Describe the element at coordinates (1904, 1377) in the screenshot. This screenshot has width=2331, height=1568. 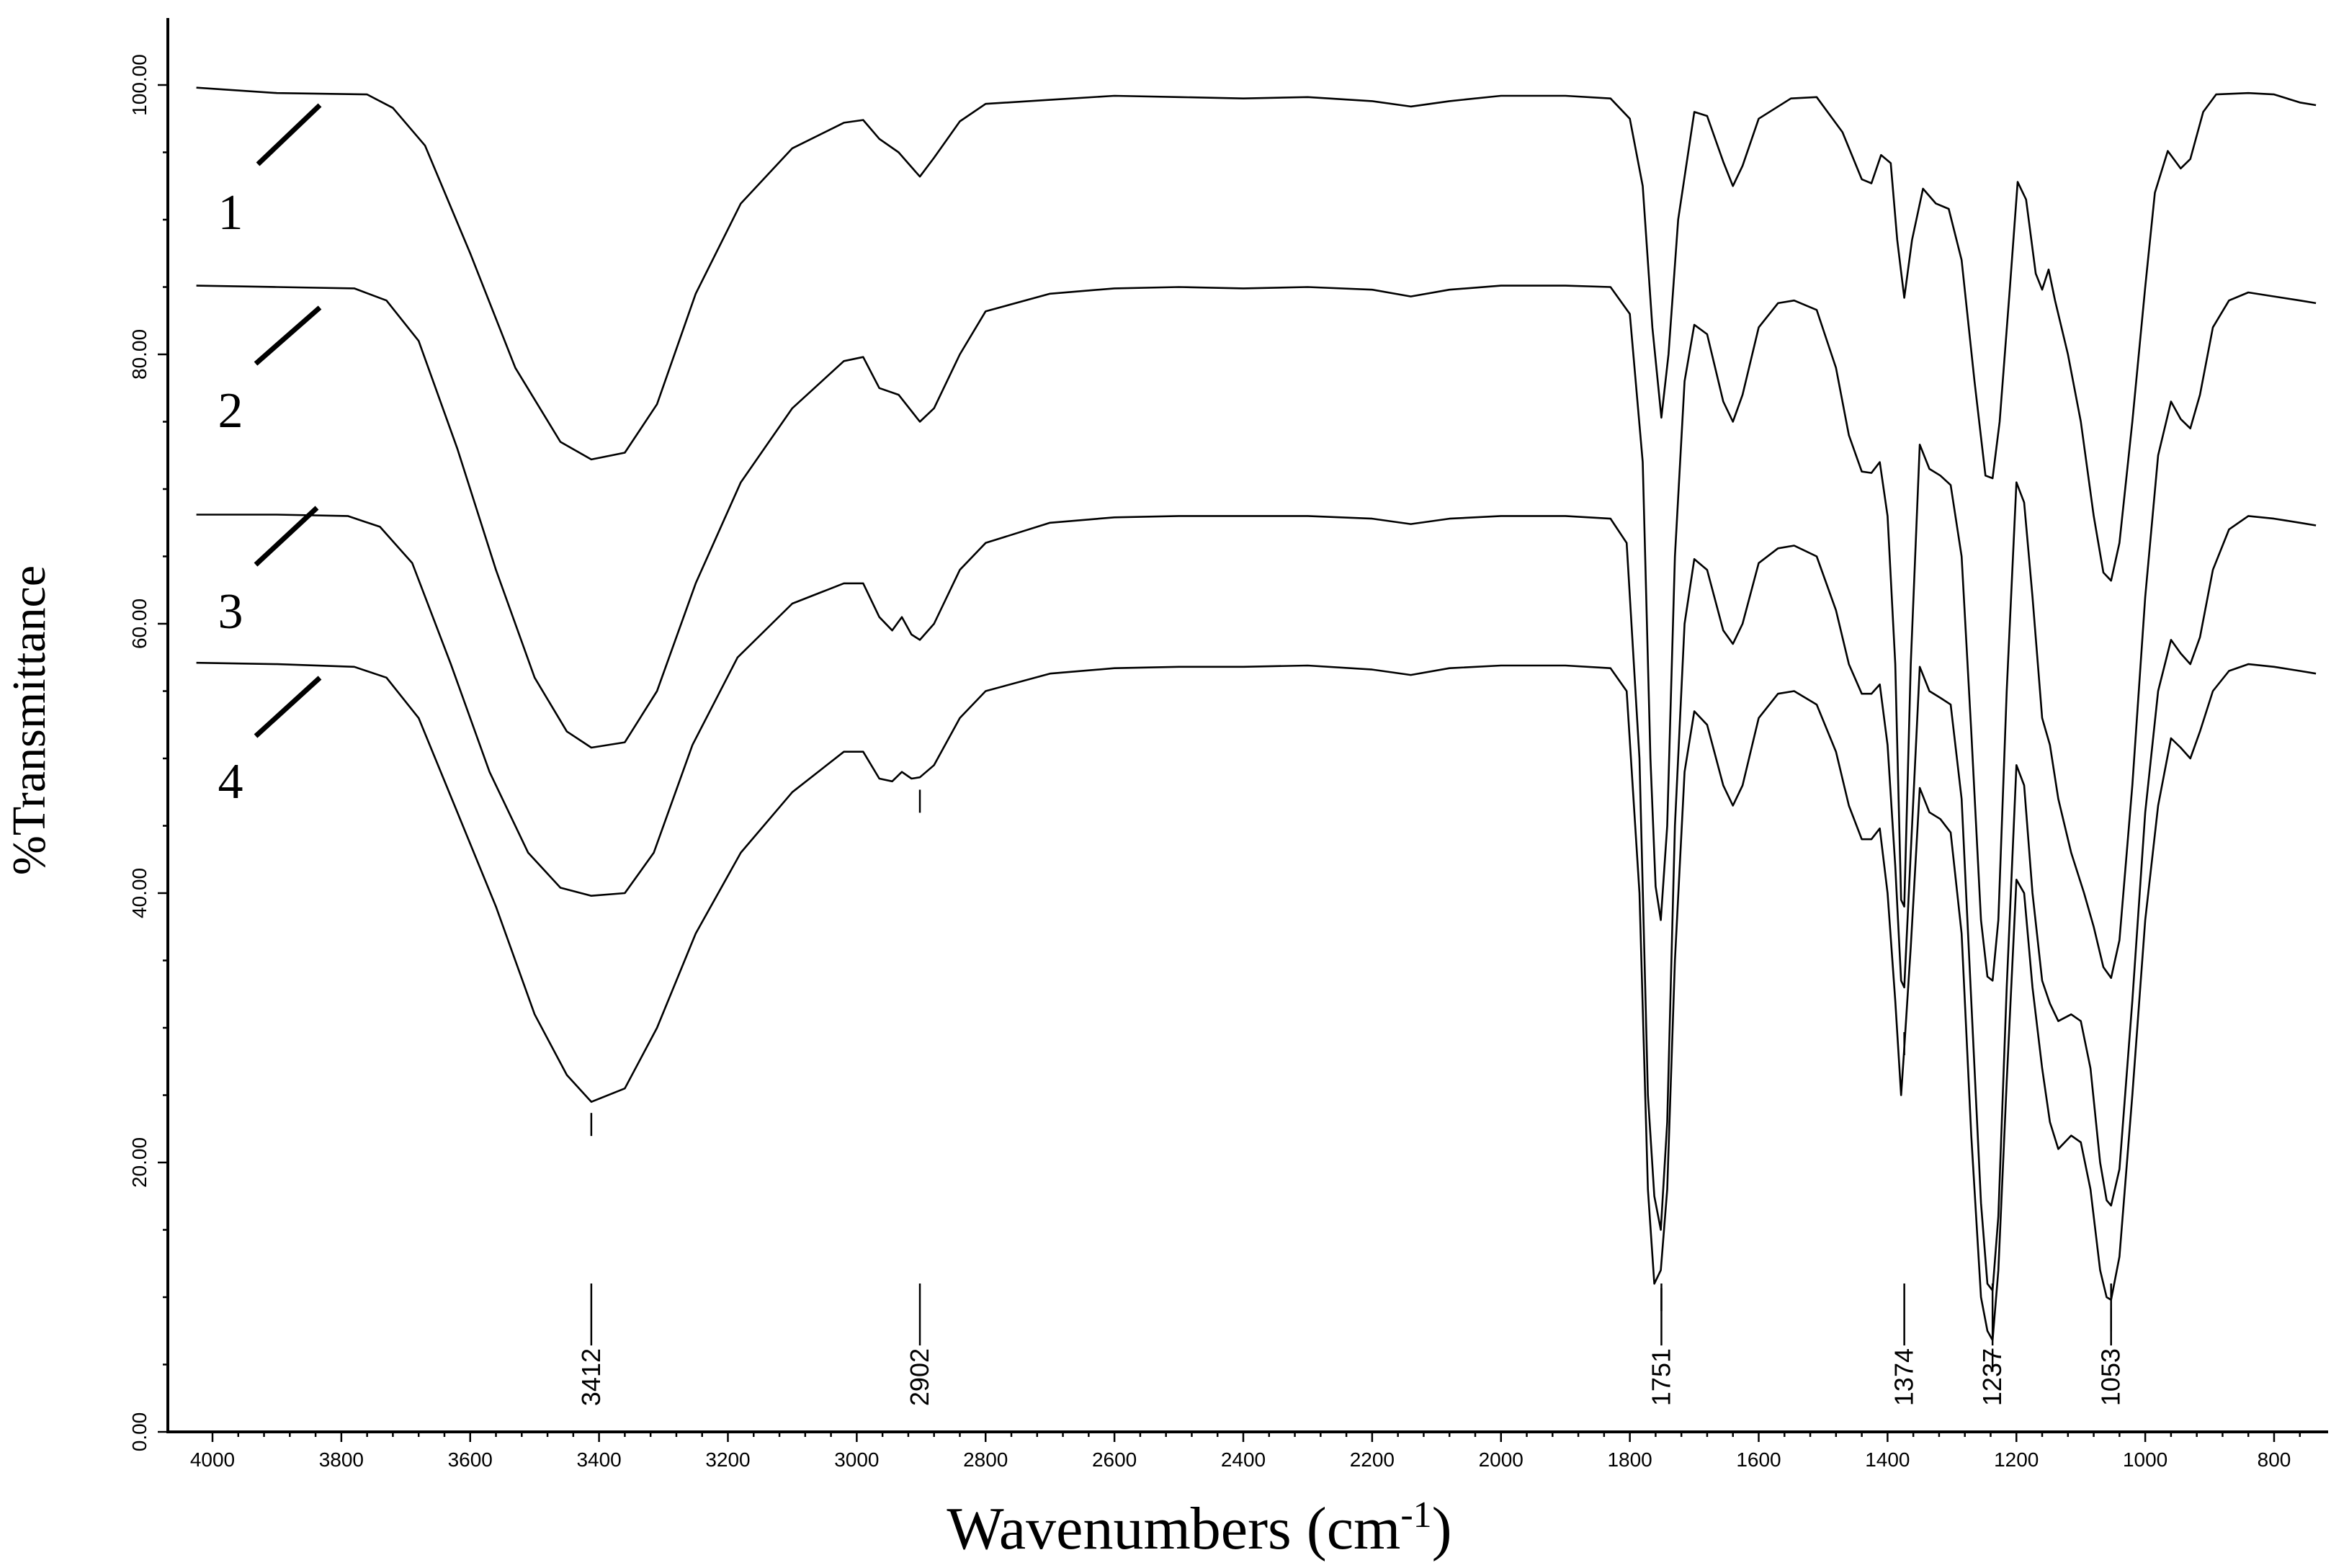
I see `peak-label-1374: 1374` at that location.